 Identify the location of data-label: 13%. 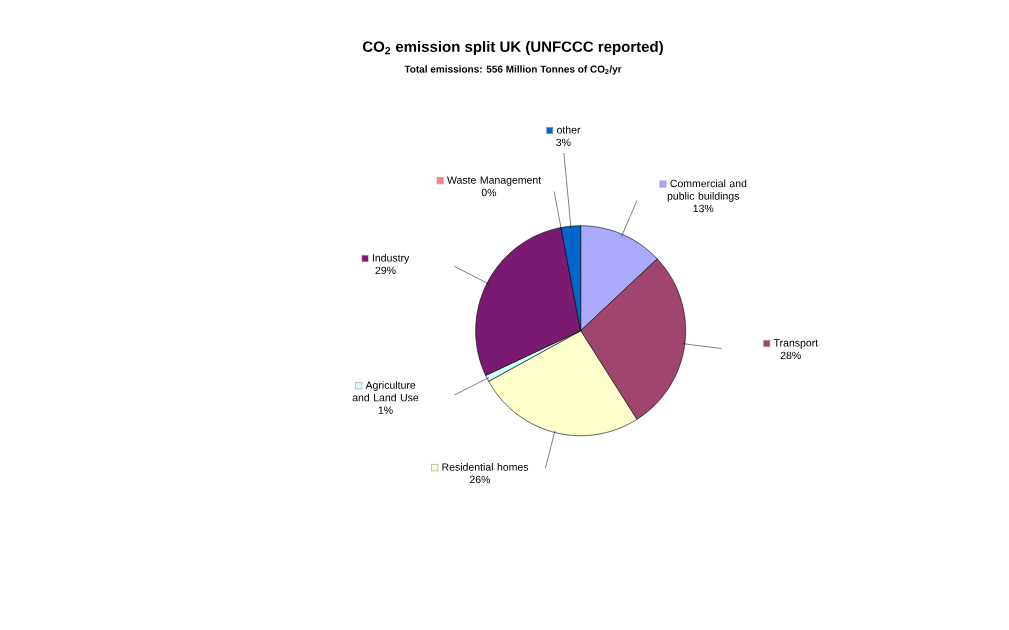
(703, 208).